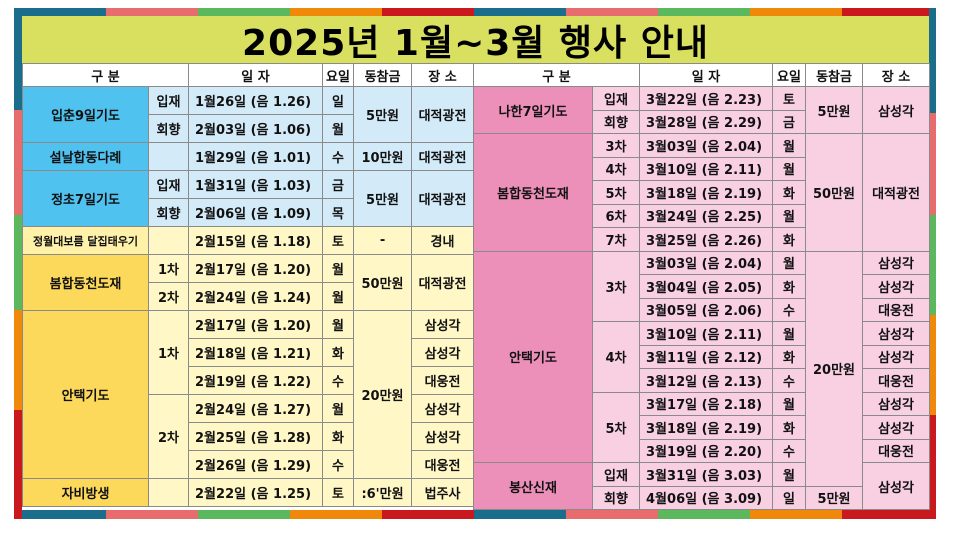 This screenshot has height=554, width=965. Describe the element at coordinates (383, 394) in the screenshot. I see `fee-cell: 20만원` at that location.